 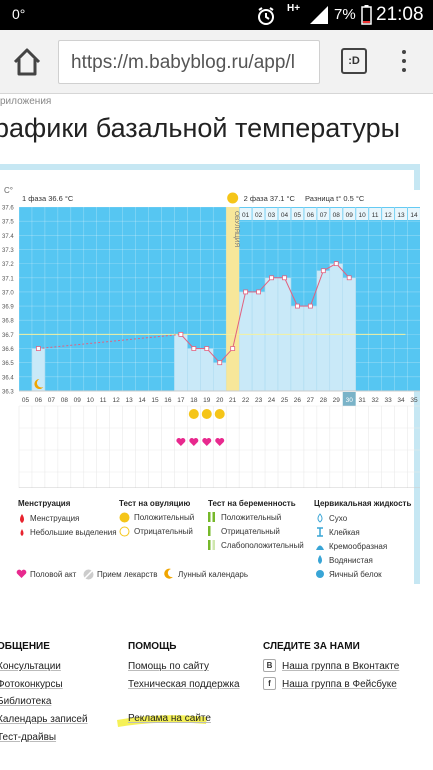 What do you see at coordinates (401, 400) in the screenshot?
I see `cycle-day-label: 34` at bounding box center [401, 400].